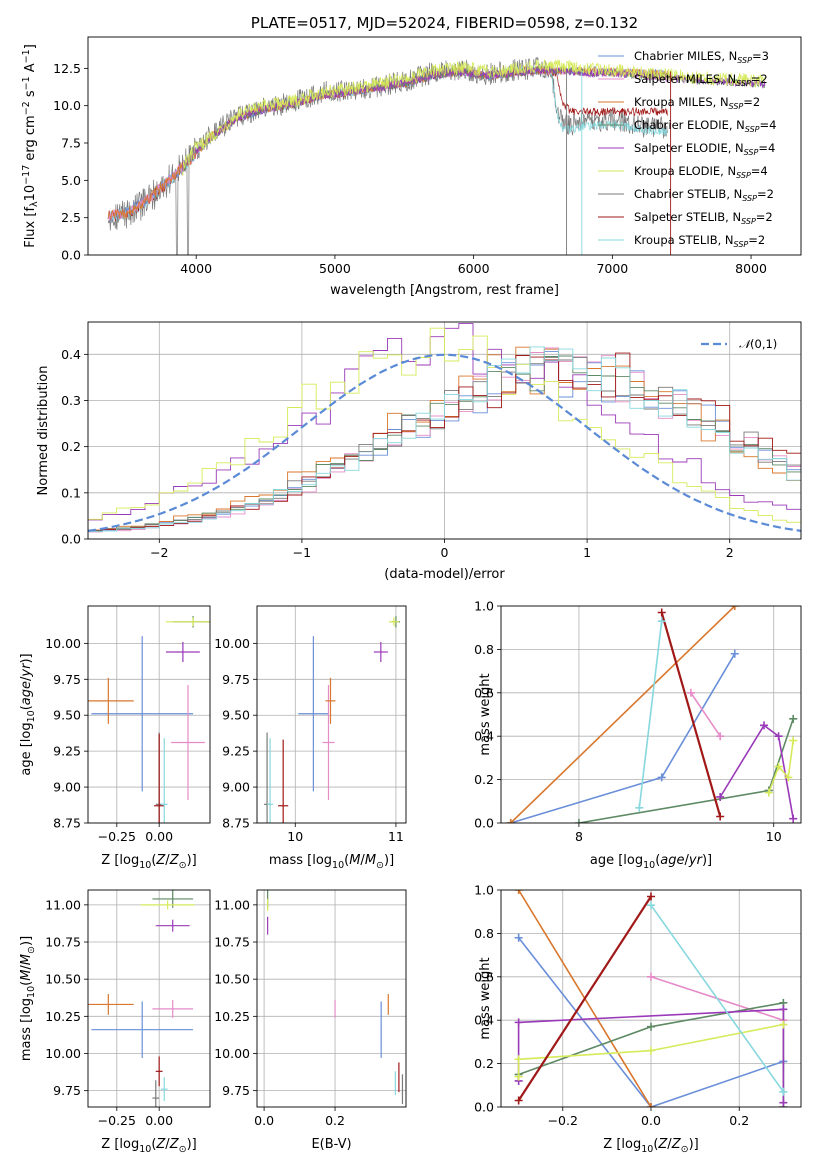 This screenshot has height=1170, width=819. I want to click on label-part: age, so click(672, 860).